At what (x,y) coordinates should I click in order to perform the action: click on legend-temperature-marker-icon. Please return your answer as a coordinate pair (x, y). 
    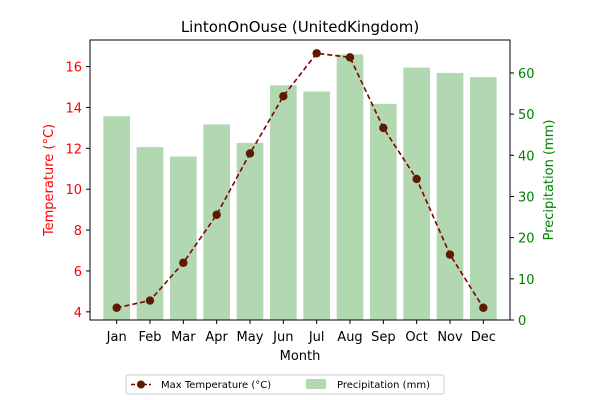
    Looking at the image, I should click on (141, 384).